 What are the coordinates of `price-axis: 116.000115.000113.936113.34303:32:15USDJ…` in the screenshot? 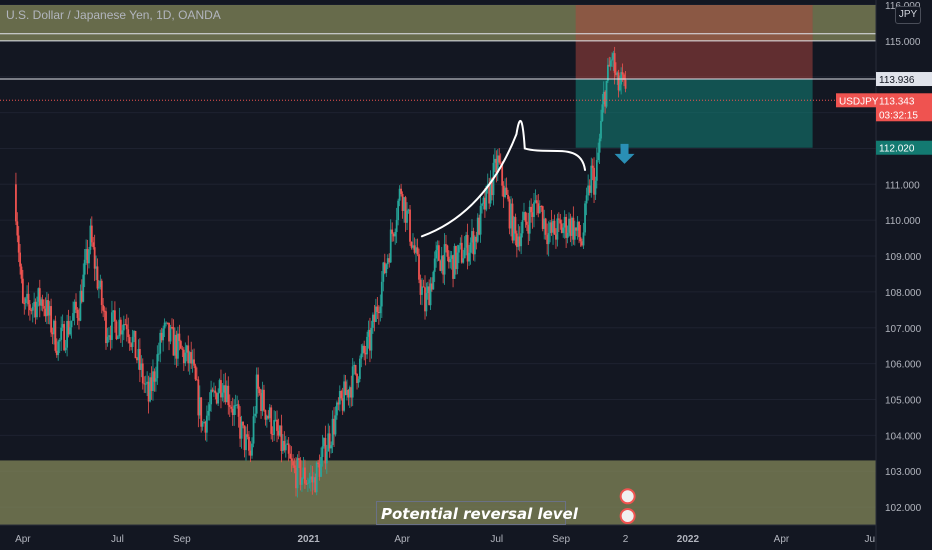 It's located at (884, 275).